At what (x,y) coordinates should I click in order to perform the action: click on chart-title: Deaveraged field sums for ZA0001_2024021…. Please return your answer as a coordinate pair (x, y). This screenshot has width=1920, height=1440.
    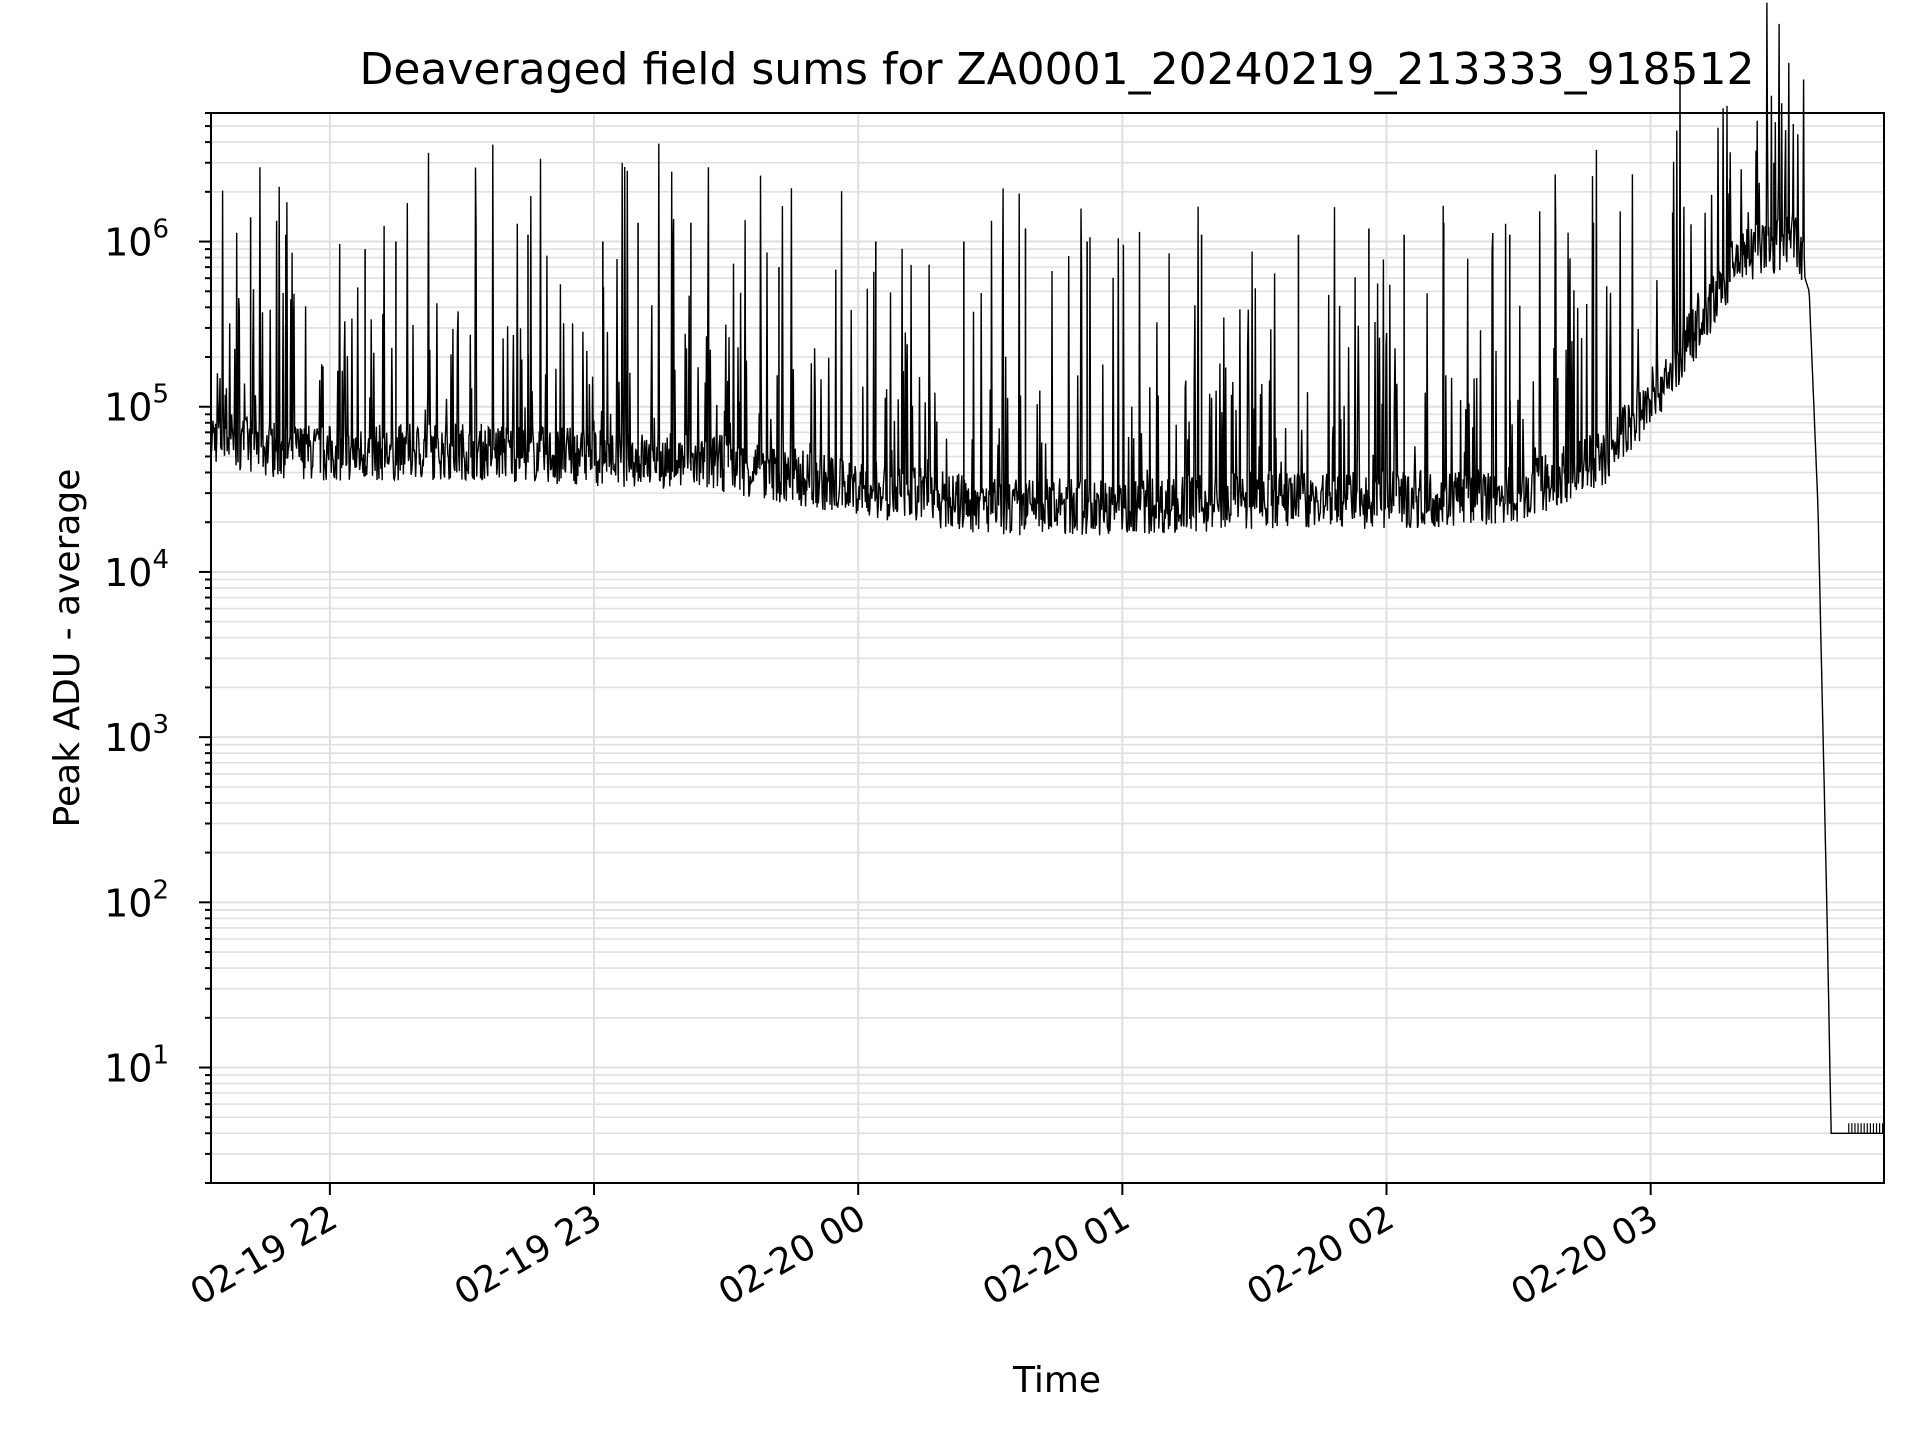
    Looking at the image, I should click on (1056, 69).